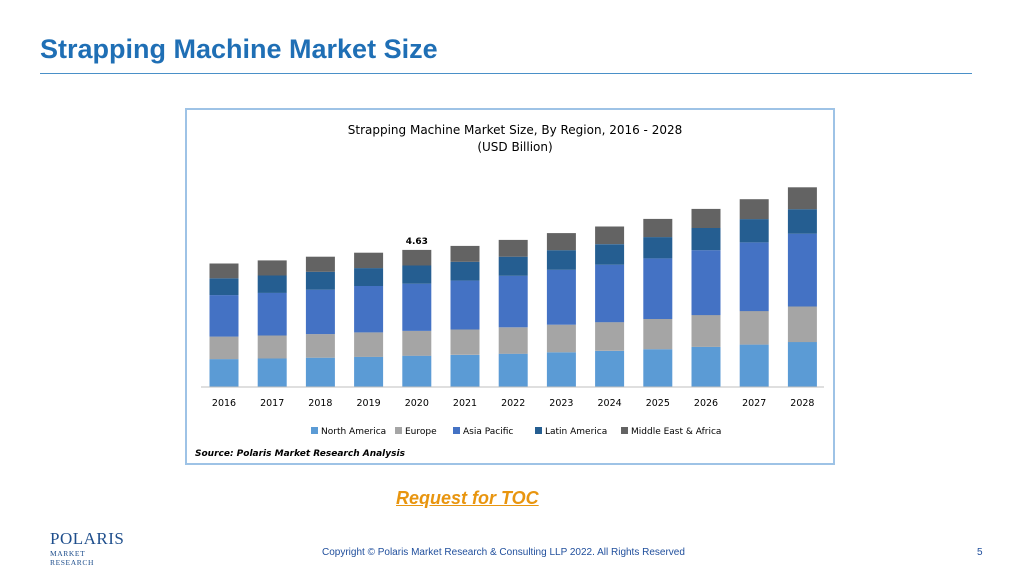 This screenshot has height=576, width=1024. Describe the element at coordinates (658, 288) in the screenshot. I see `bar-2025-asia-pacific` at that location.